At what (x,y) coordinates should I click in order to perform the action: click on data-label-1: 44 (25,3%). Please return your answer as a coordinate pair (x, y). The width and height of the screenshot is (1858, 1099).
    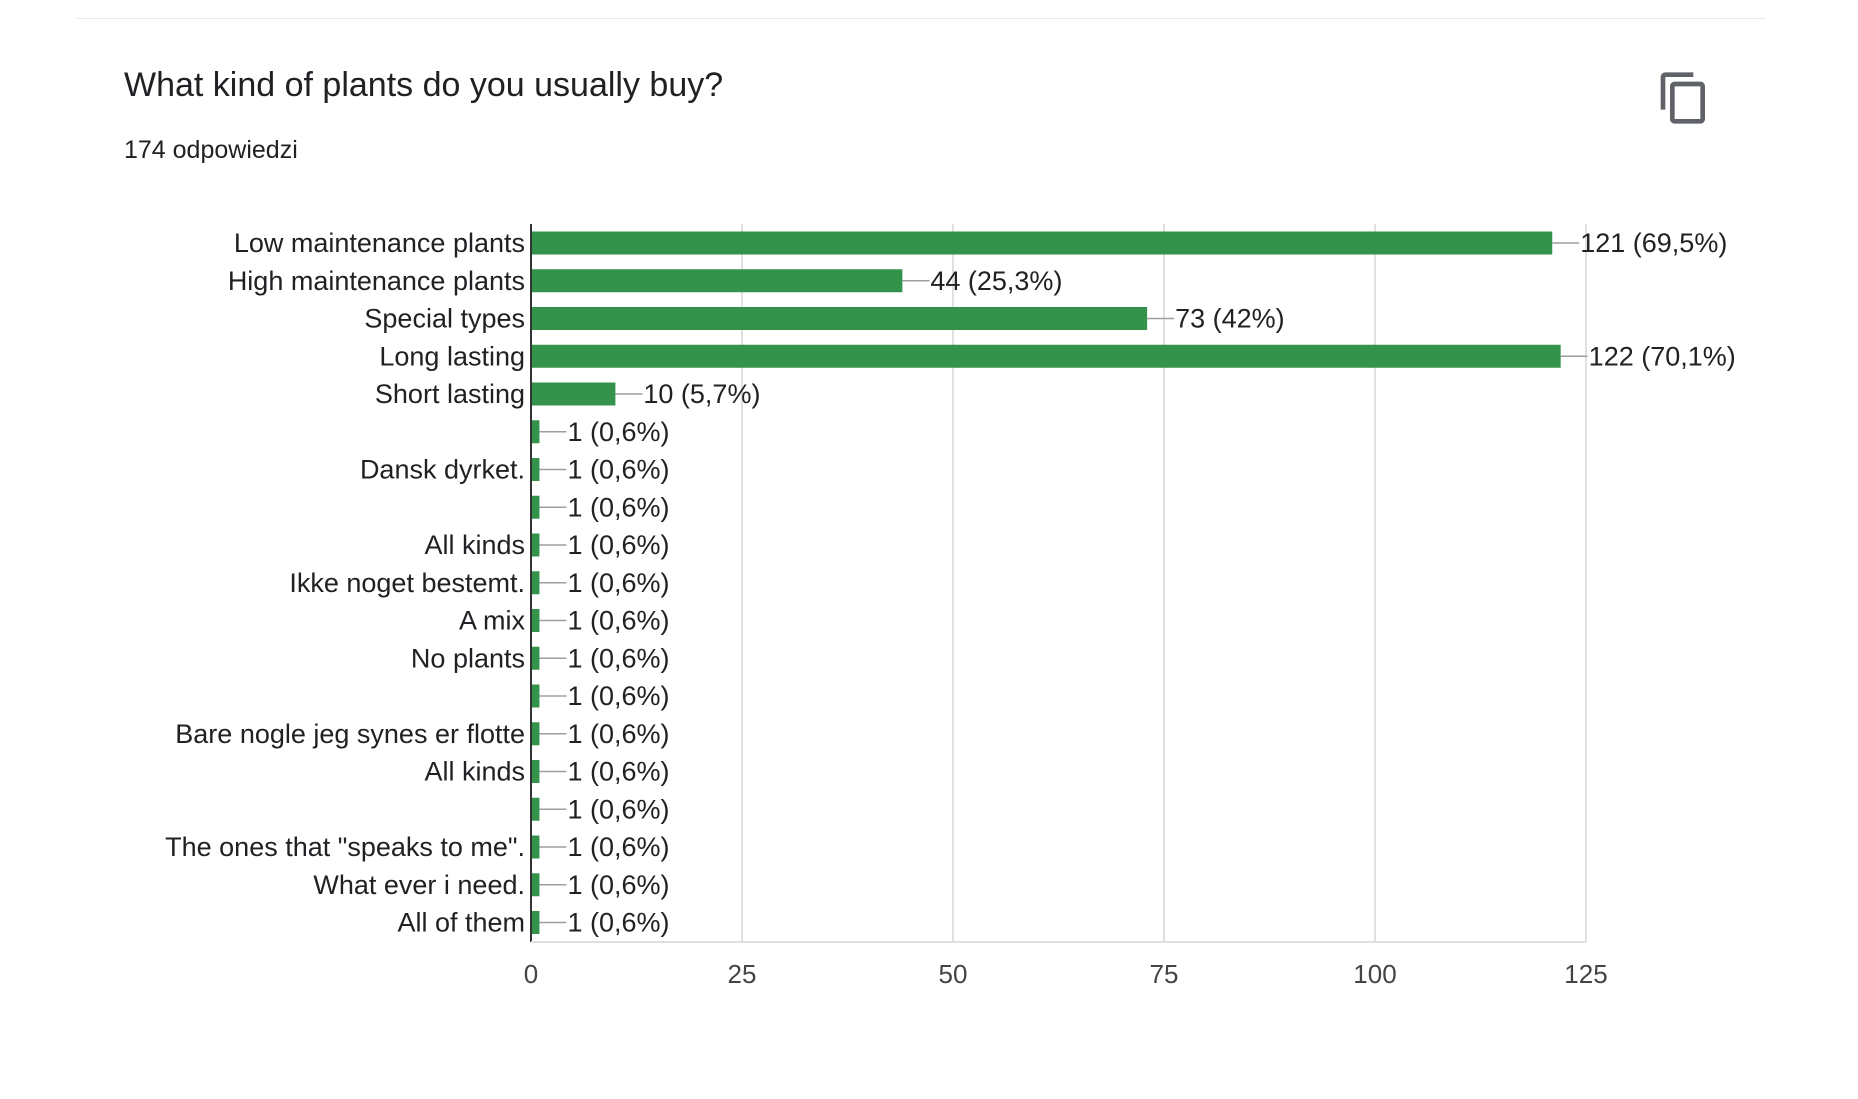
    Looking at the image, I should click on (996, 281).